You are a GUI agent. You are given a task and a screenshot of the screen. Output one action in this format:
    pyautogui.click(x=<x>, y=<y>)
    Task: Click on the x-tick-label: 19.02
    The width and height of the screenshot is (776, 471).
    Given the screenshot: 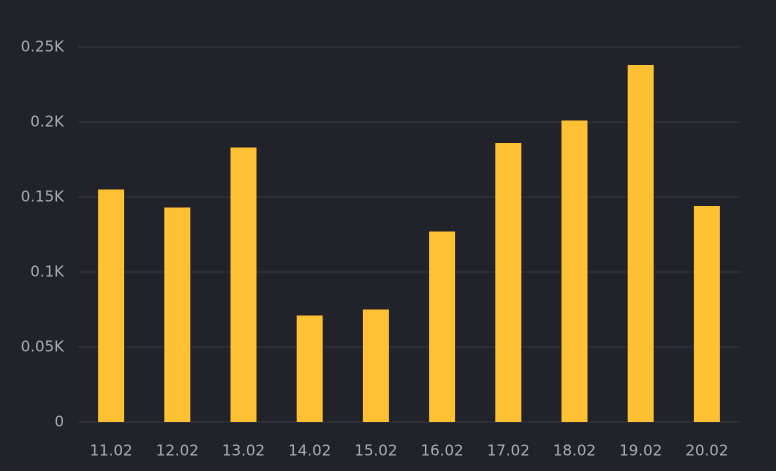 What is the action you would take?
    pyautogui.click(x=640, y=451)
    